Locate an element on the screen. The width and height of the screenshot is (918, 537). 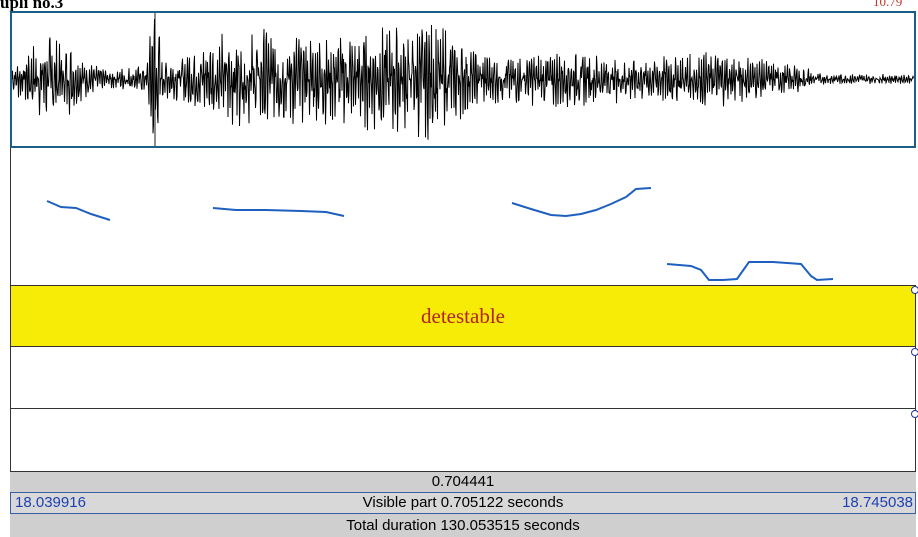
selection-duration-value: 0.704441 is located at coordinates (463, 481).